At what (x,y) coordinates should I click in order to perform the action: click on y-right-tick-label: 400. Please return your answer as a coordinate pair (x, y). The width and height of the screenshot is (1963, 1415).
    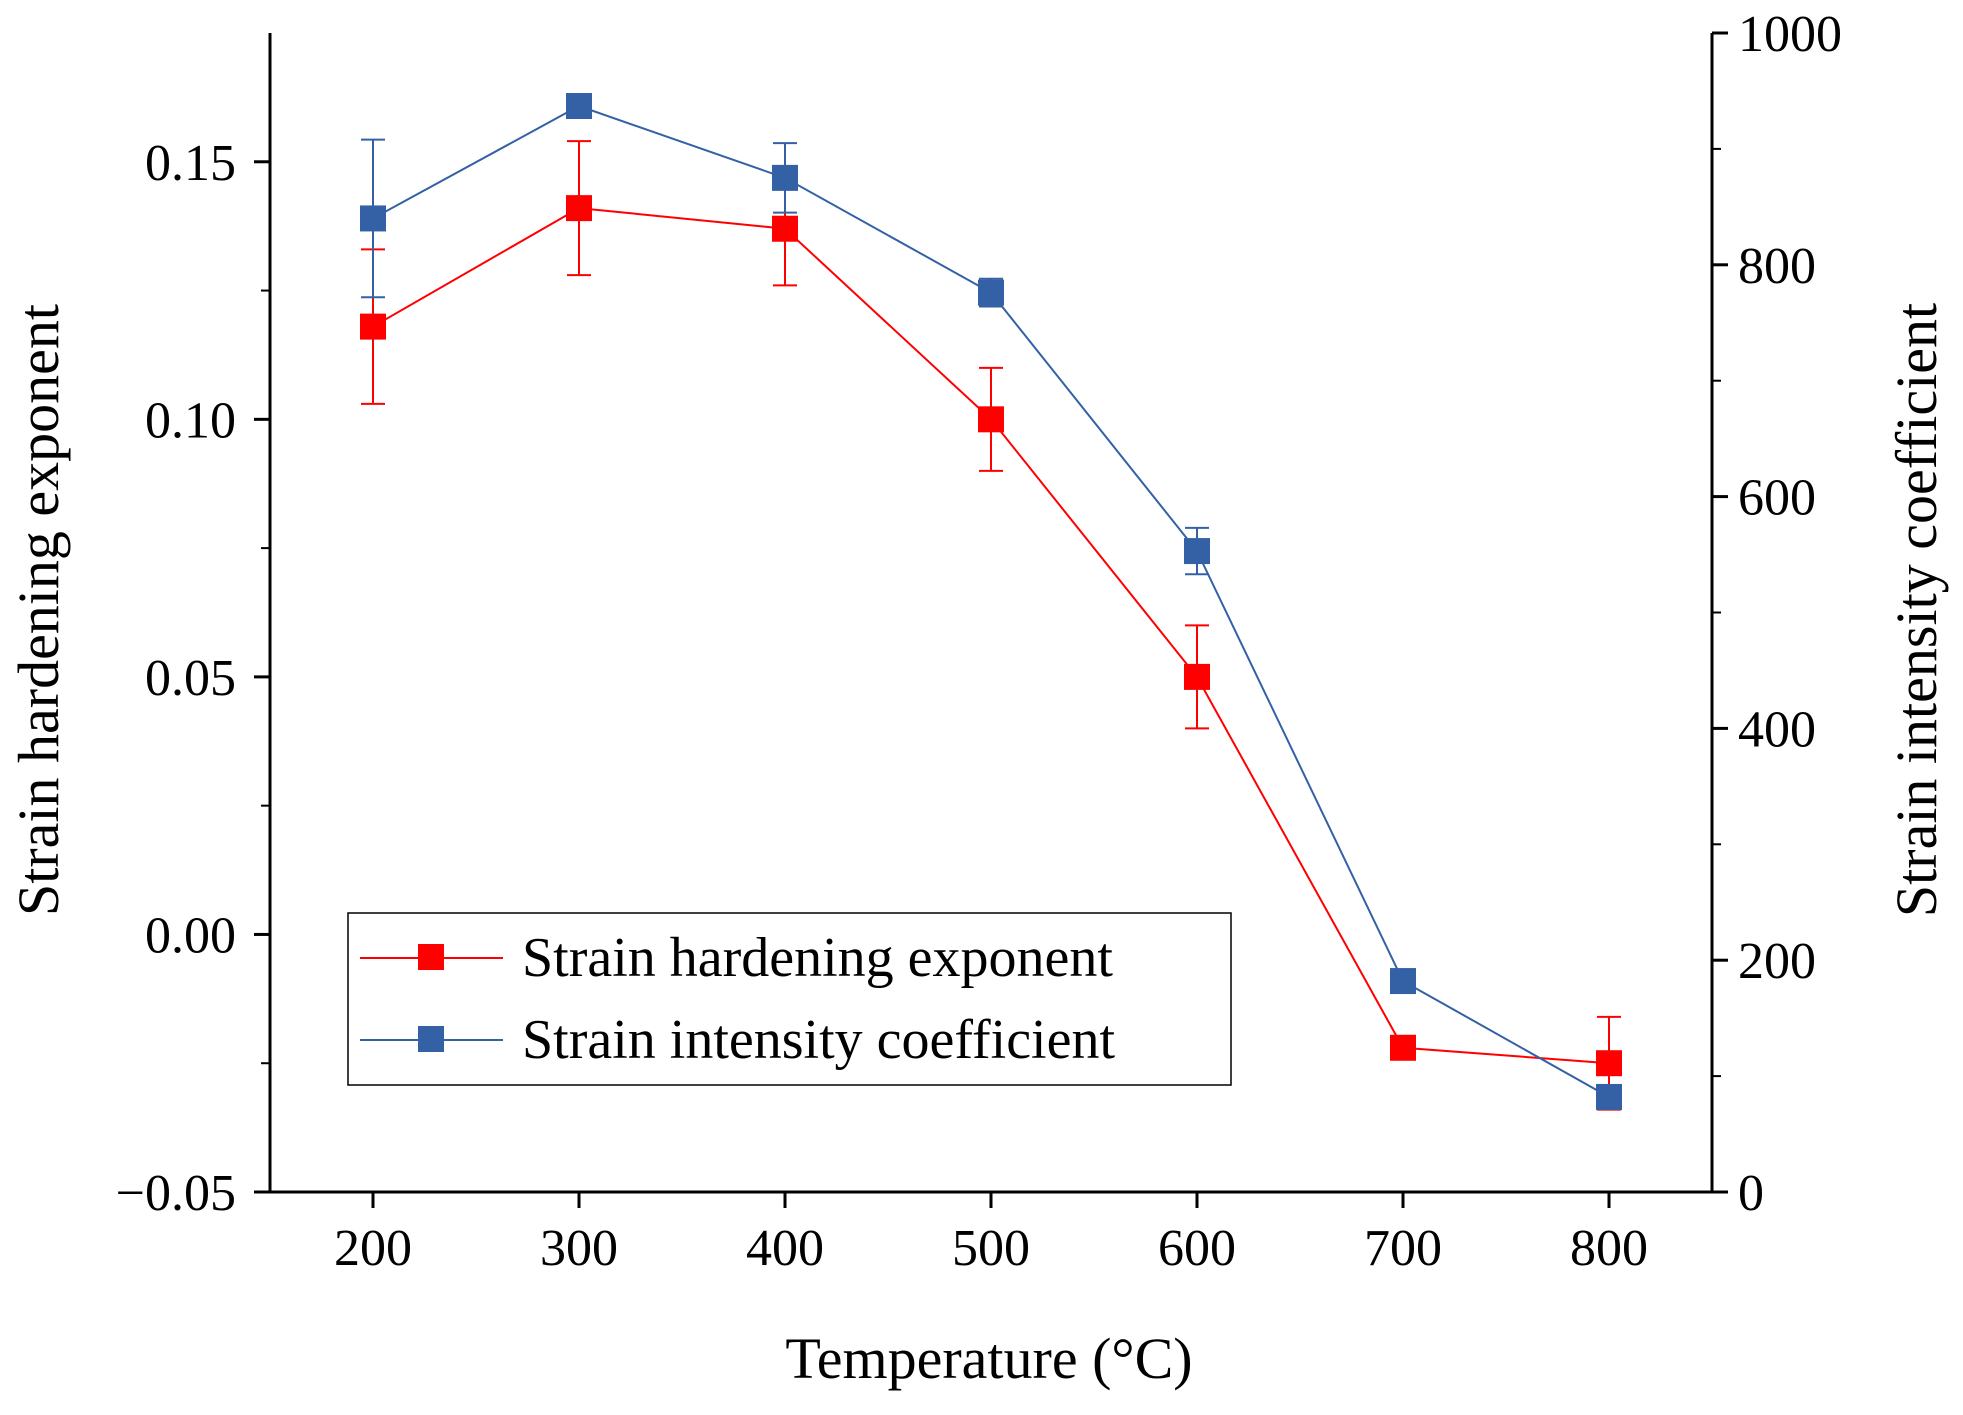
    Looking at the image, I should click on (1777, 729).